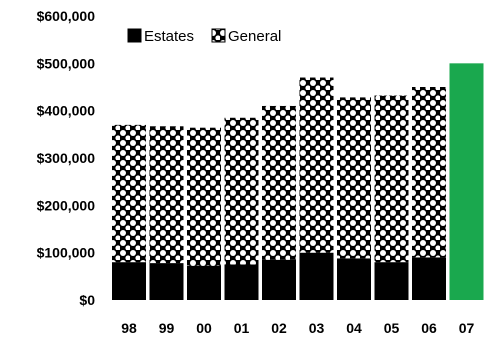 This screenshot has height=345, width=497. Describe the element at coordinates (354, 328) in the screenshot. I see `x-tick-label: 04` at that location.